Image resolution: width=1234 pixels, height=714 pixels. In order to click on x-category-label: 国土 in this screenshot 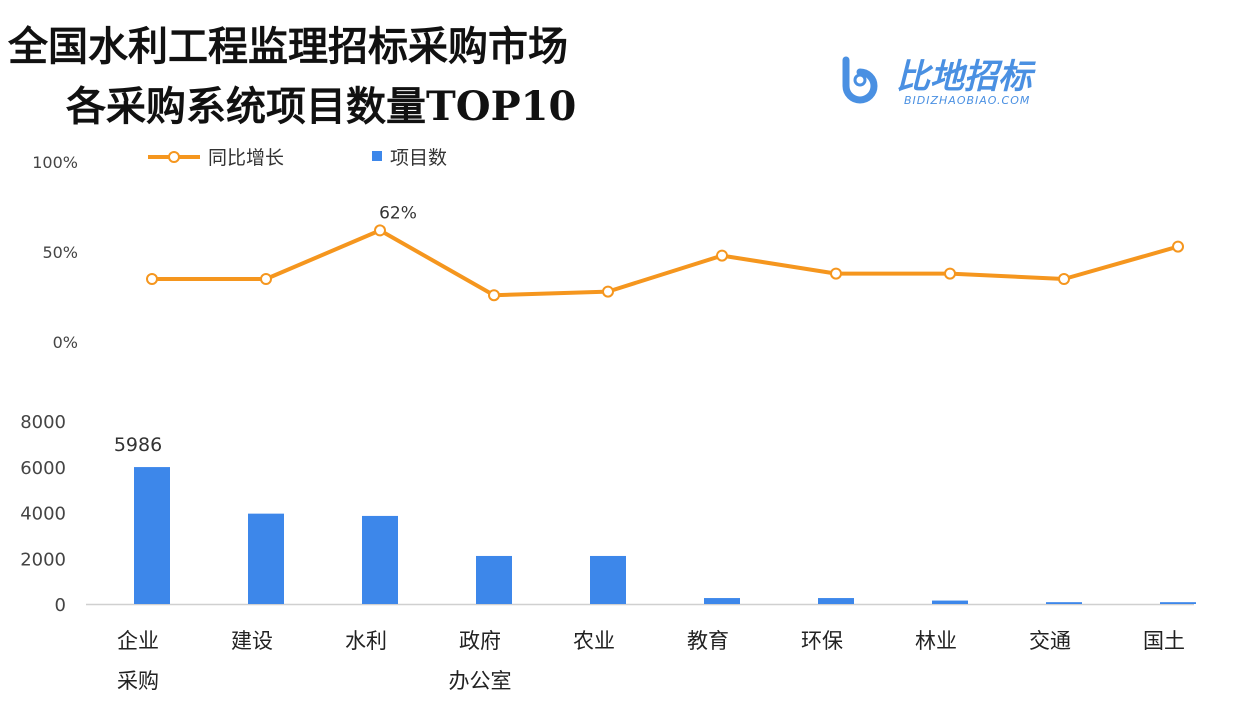, I will do `click(1164, 641)`.